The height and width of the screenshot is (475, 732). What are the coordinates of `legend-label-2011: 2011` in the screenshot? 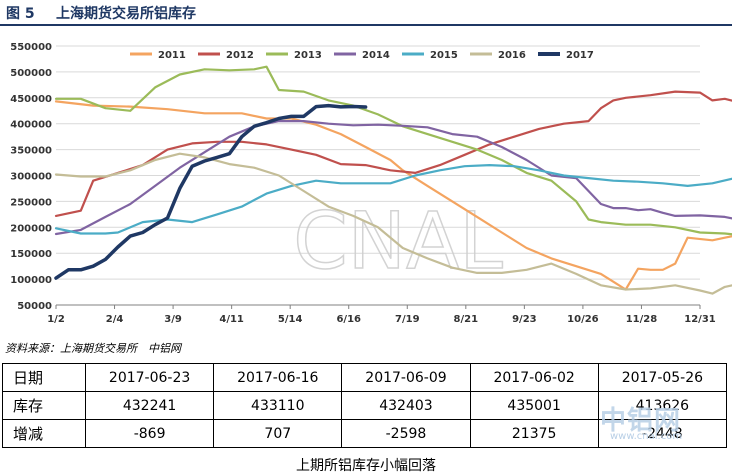 It's located at (172, 55).